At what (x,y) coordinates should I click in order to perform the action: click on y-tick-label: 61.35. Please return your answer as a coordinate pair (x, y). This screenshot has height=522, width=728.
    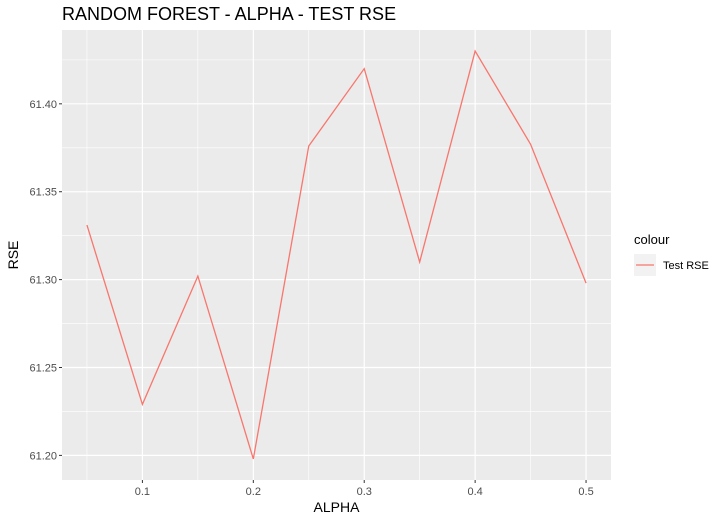
    Looking at the image, I should click on (43, 193).